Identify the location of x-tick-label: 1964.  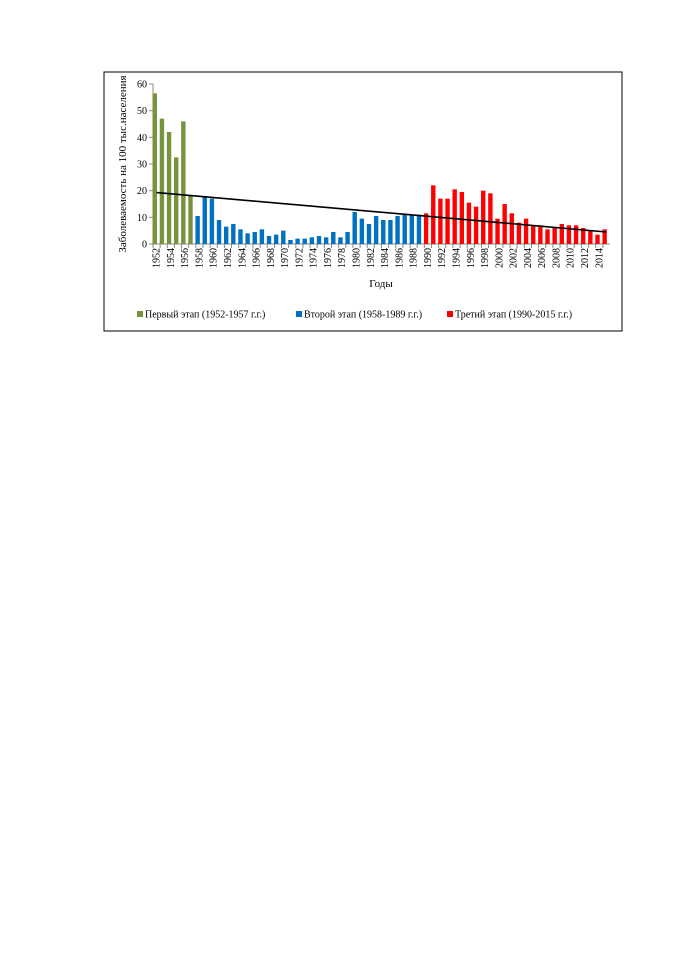
(242, 258).